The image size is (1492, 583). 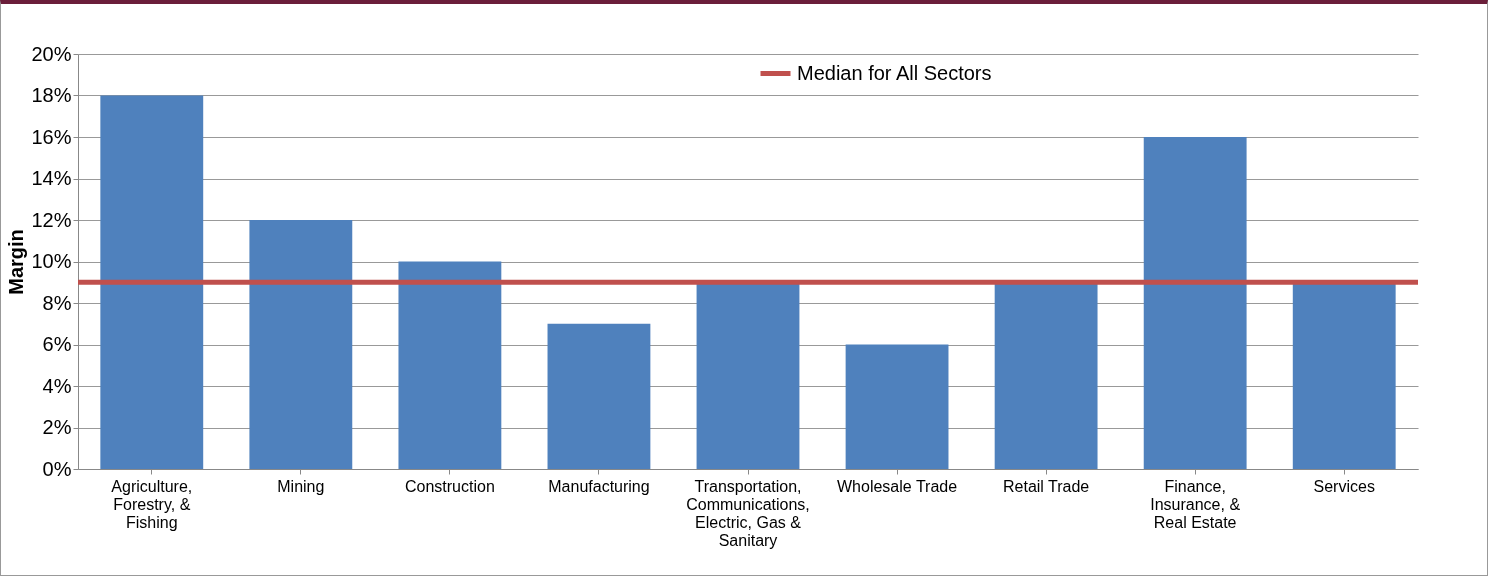 I want to click on x-tick-label: Finance, Insurance, & Real Estate, so click(x=1195, y=504).